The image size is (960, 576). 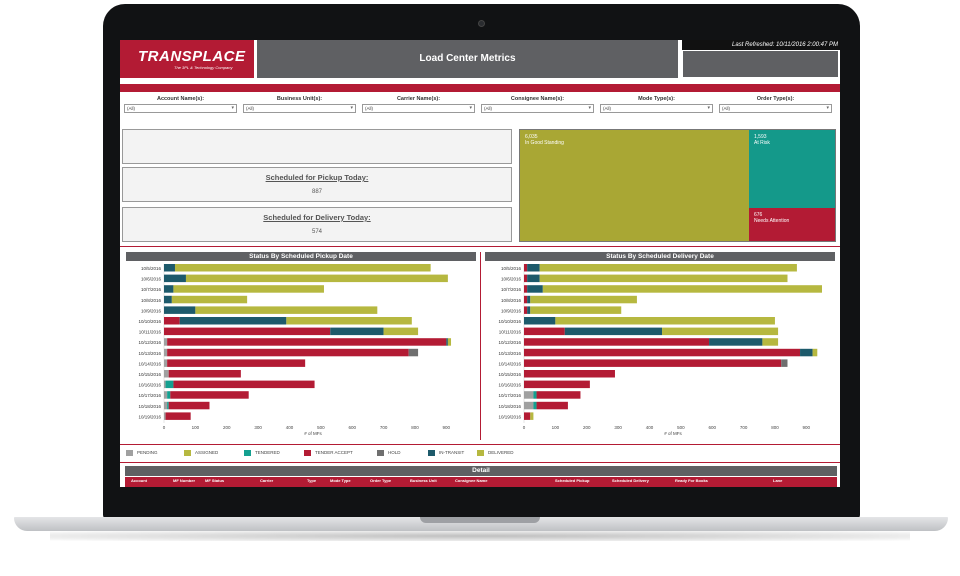 I want to click on mode-type-select: (All) ▾, so click(x=656, y=108).